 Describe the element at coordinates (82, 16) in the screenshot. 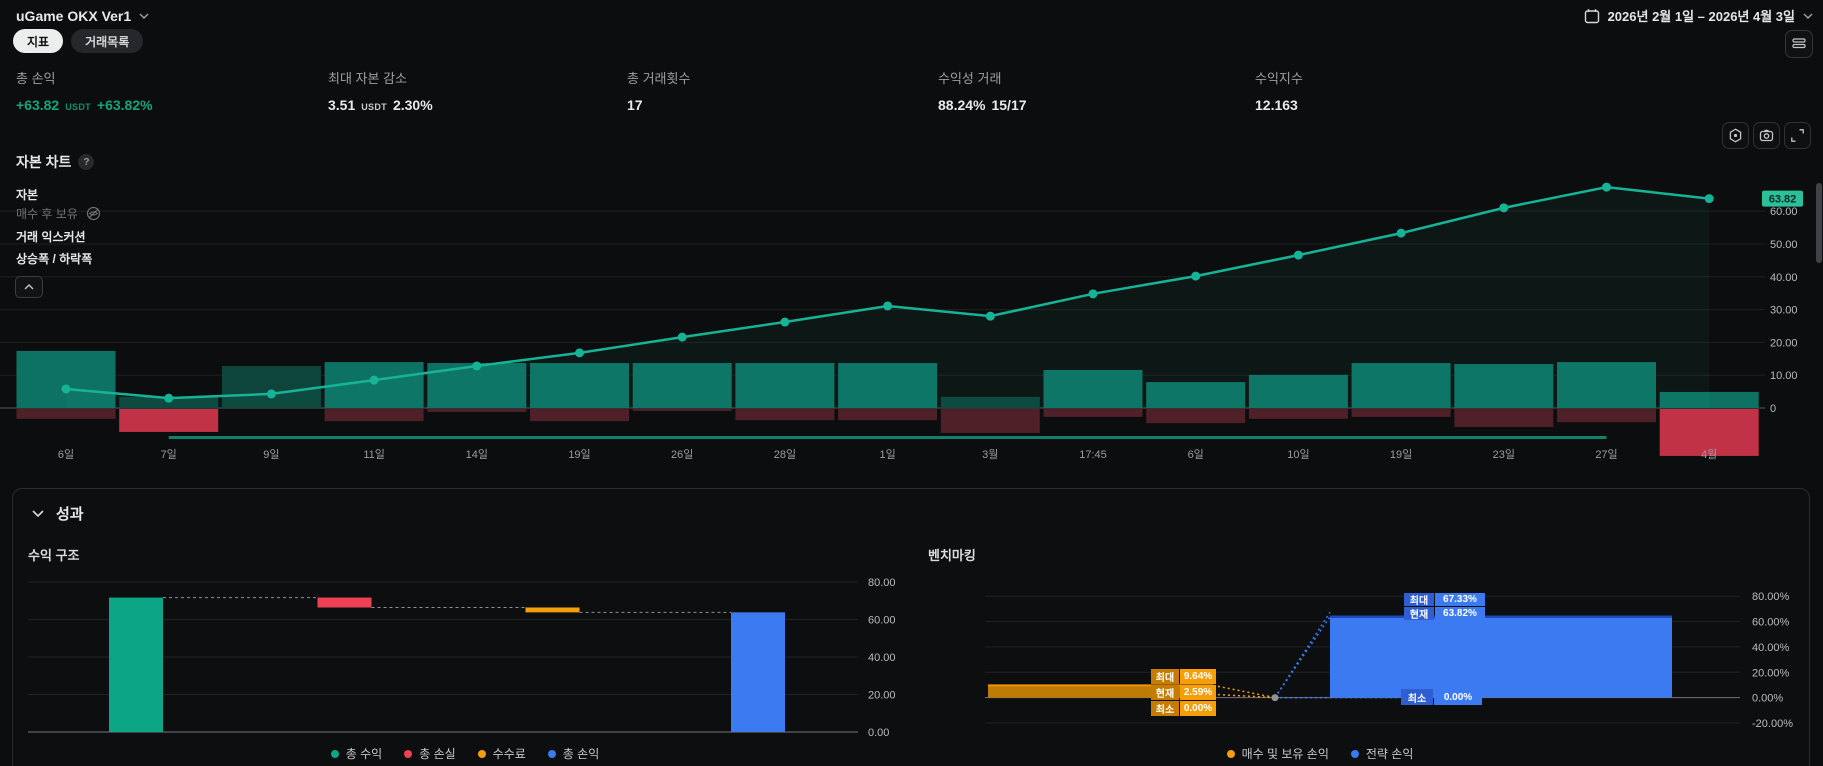

I see `strategy-selector: uGame OKX Ver1` at that location.